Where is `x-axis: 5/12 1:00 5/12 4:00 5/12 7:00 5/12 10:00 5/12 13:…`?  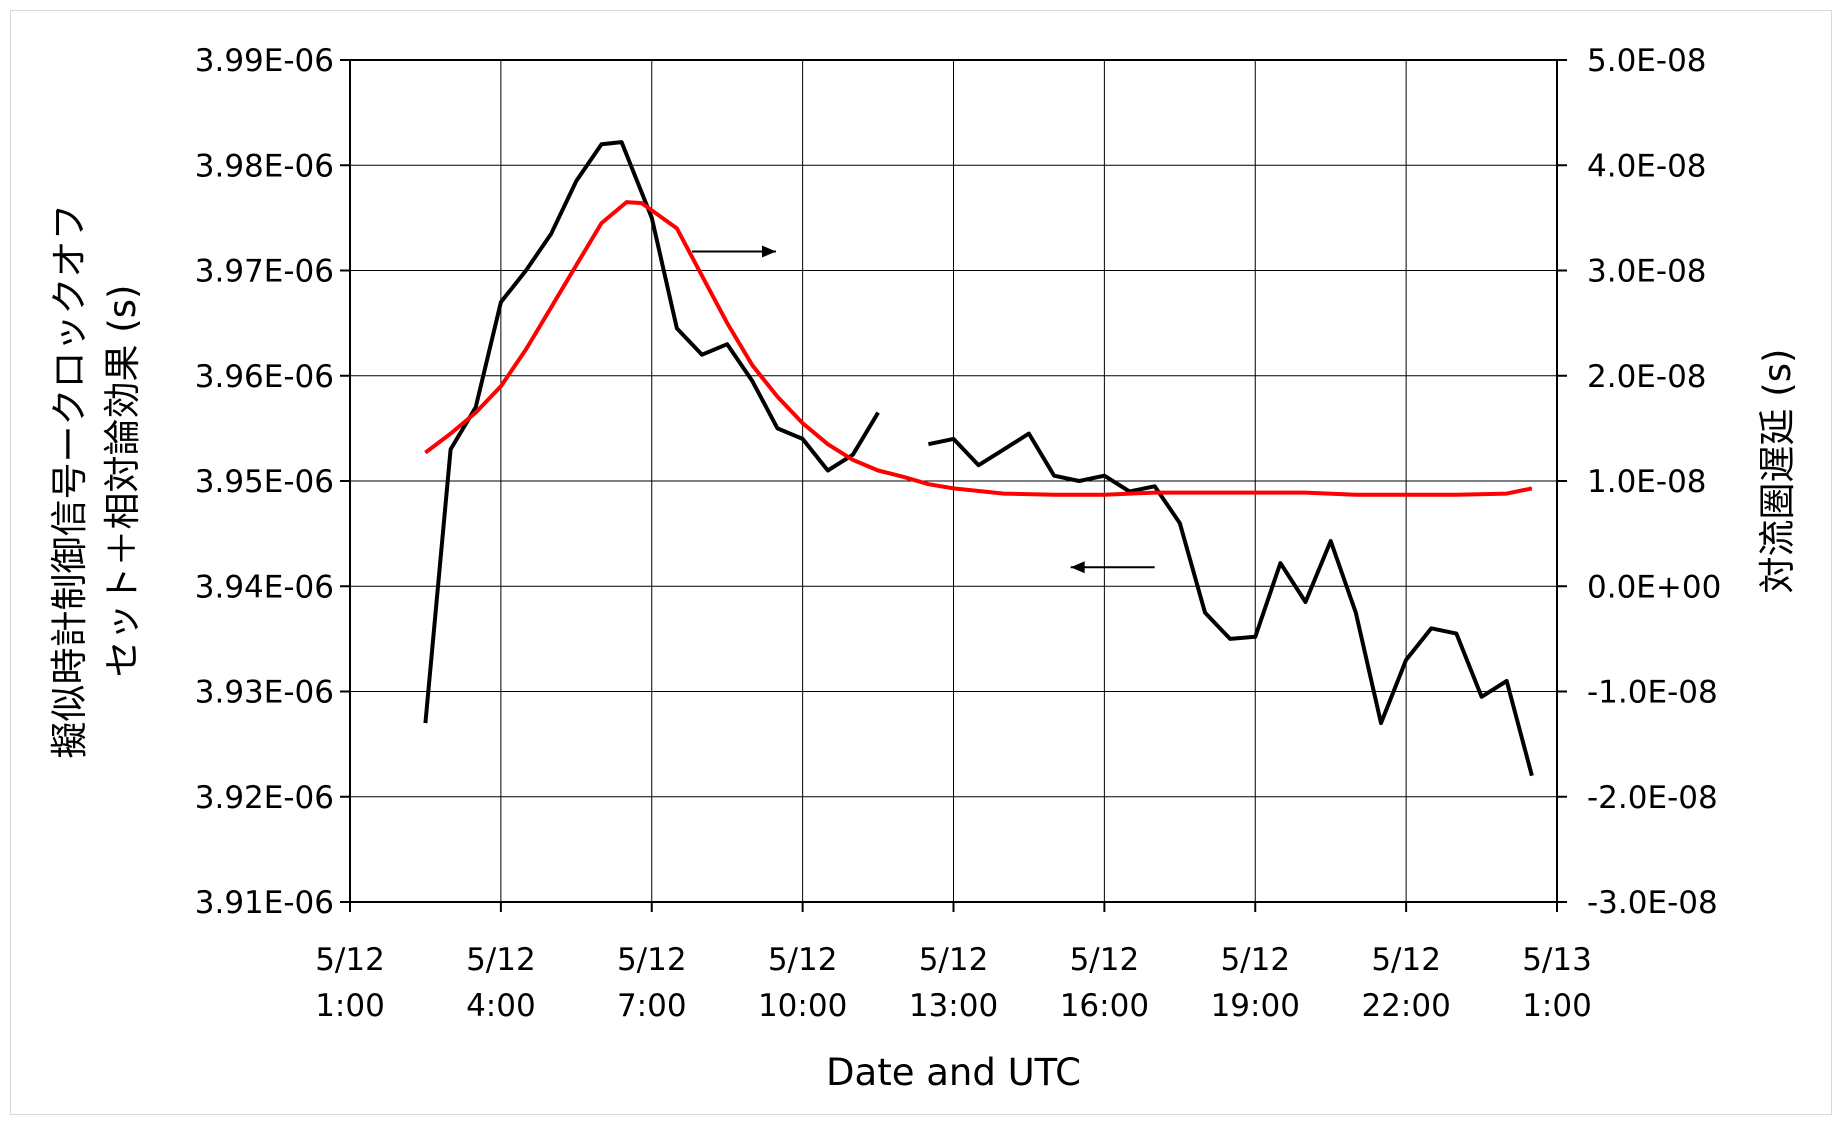
x-axis: 5/12 1:00 5/12 4:00 5/12 7:00 5/12 10:00 5/12 13:… is located at coordinates (953, 963).